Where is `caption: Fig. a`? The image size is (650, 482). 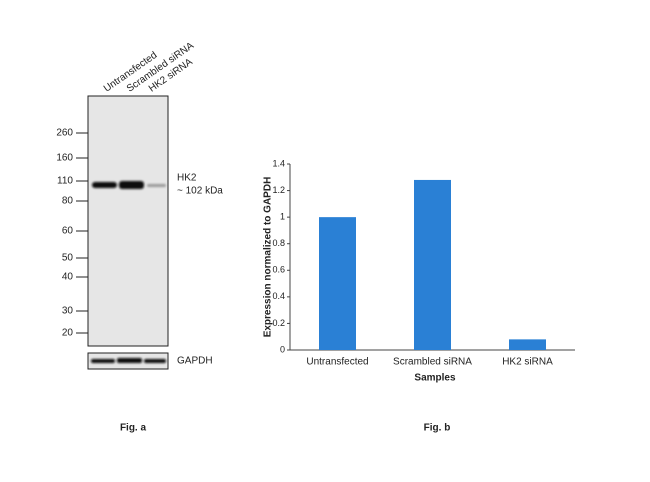 caption: Fig. a is located at coordinates (133, 428).